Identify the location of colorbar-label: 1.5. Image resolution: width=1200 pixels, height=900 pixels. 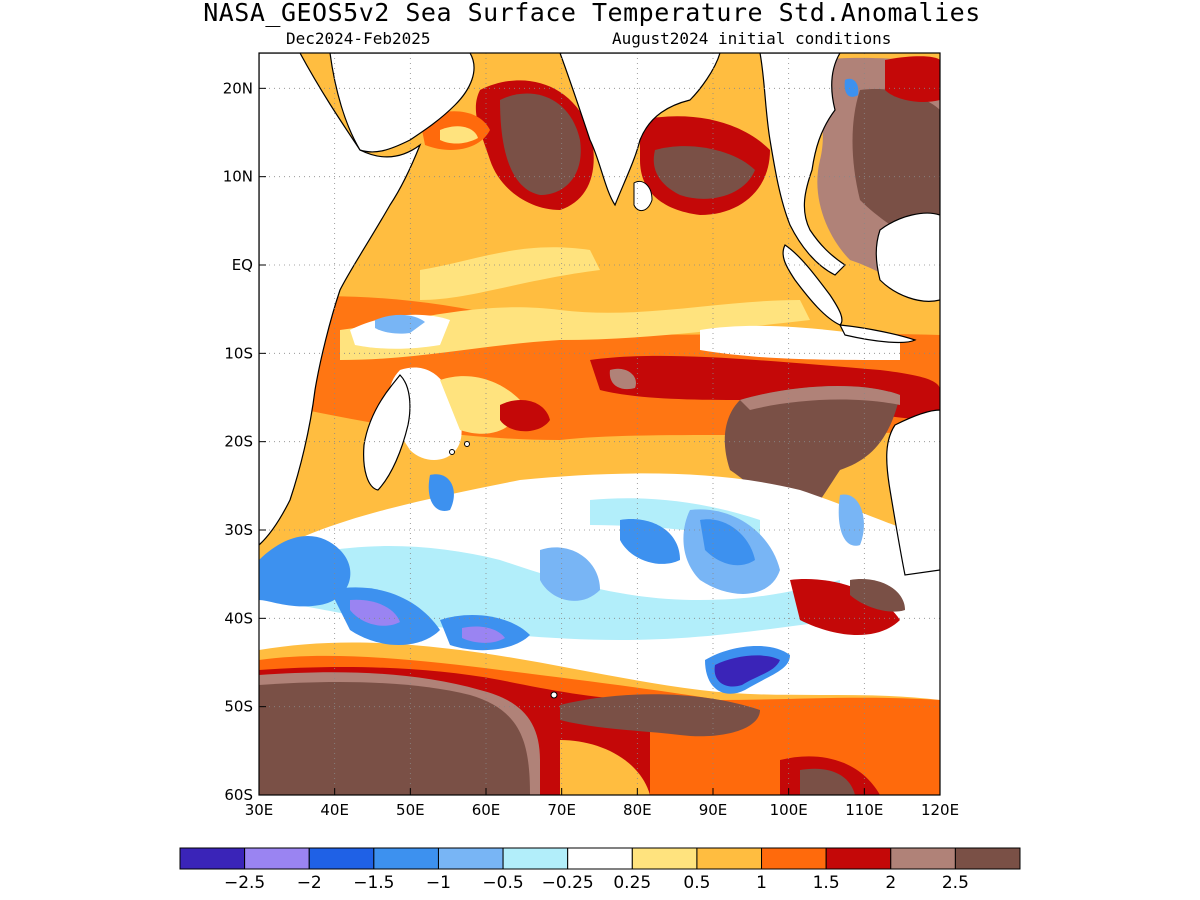
(826, 883).